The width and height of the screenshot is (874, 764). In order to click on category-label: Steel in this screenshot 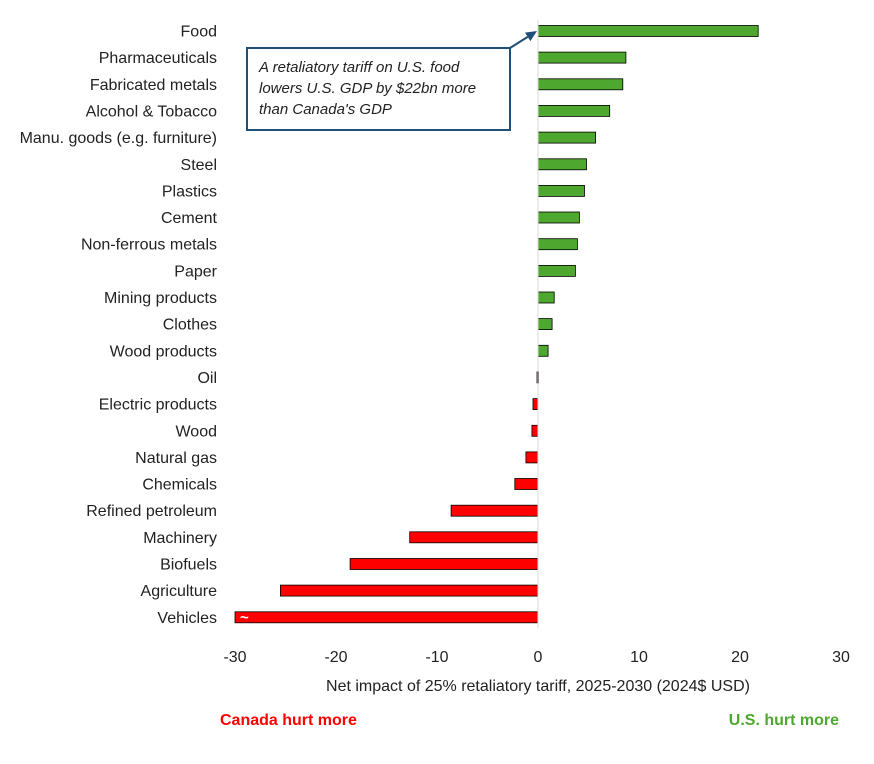, I will do `click(199, 165)`.